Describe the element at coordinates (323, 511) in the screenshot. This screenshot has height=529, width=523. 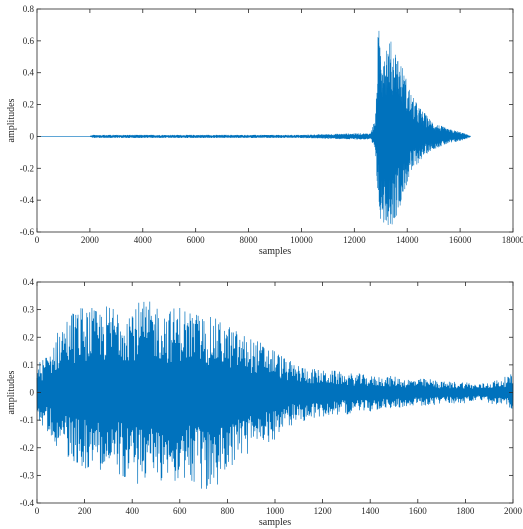
I see `x-tick-label: 1200` at that location.